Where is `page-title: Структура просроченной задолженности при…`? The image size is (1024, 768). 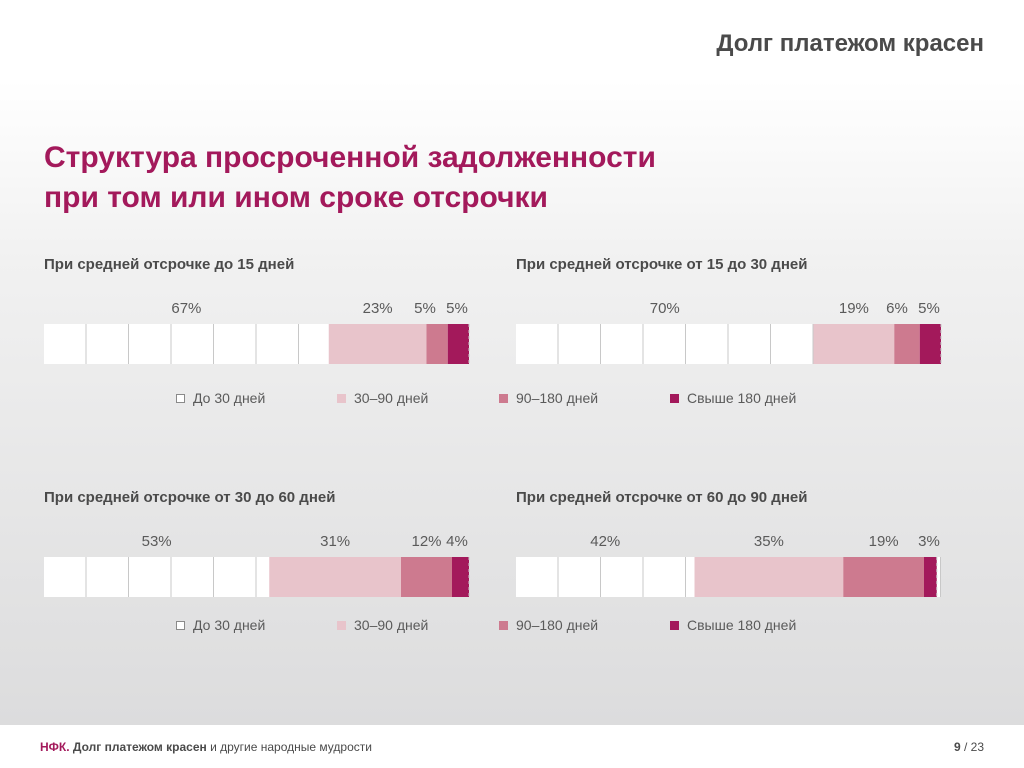 page-title: Структура просроченной задолженности при… is located at coordinates (444, 178).